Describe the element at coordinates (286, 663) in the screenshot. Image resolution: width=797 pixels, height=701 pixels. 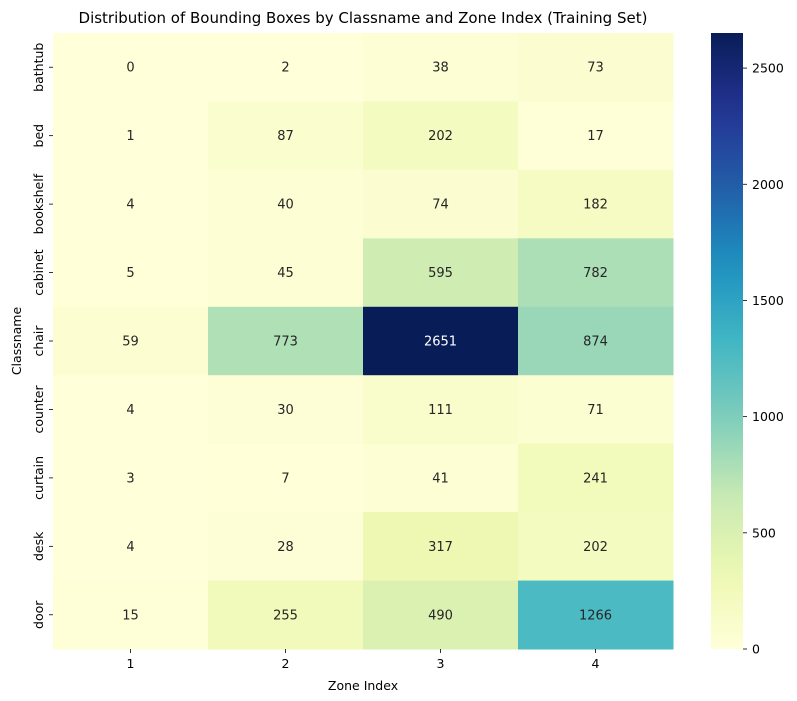
I see `x-tick-label: 2` at that location.